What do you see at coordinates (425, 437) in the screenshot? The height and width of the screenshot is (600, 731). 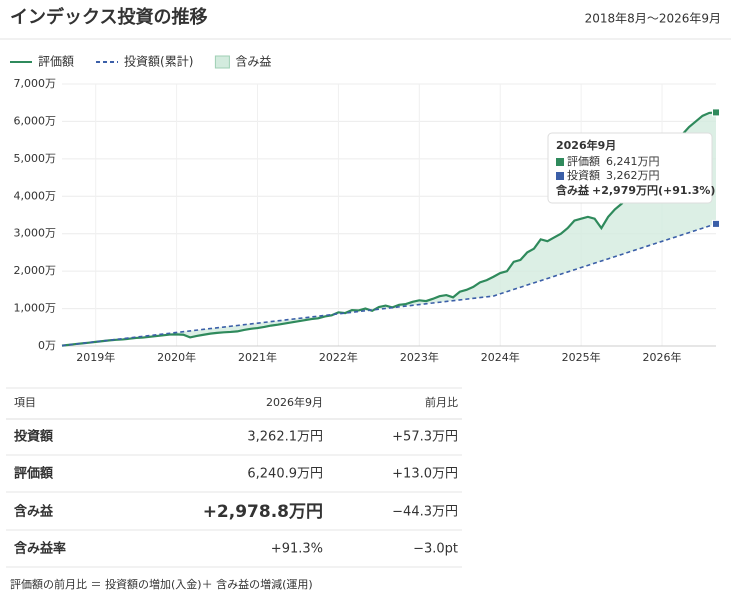 I see `table-cell: +57.3万円` at bounding box center [425, 437].